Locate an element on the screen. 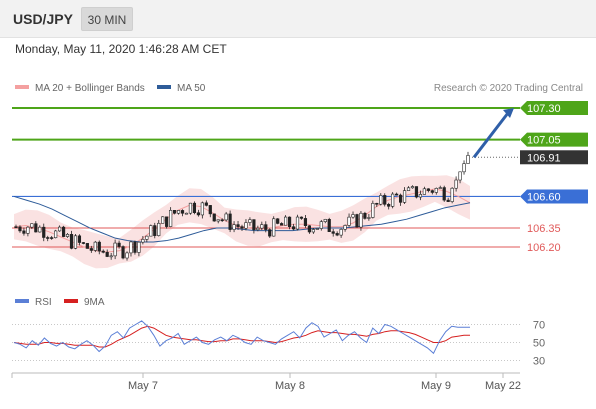 The height and width of the screenshot is (409, 596). rsi-tick-50: 50 is located at coordinates (539, 344).